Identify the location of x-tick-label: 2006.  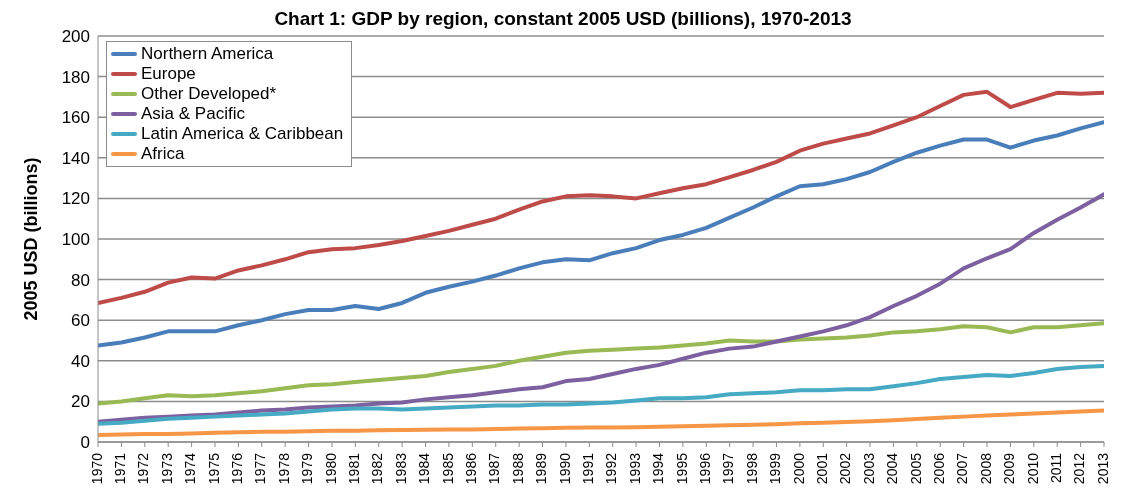
(938, 468).